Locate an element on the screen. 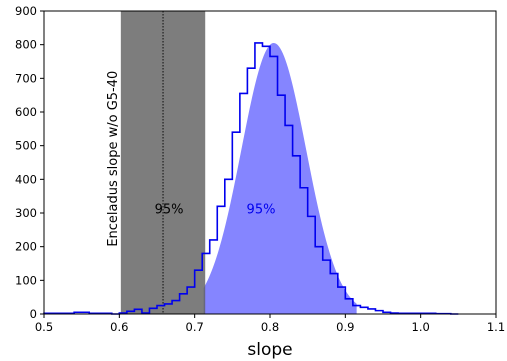 This screenshot has height=361, width=507. y-tick-label: 900 is located at coordinates (26, 11).